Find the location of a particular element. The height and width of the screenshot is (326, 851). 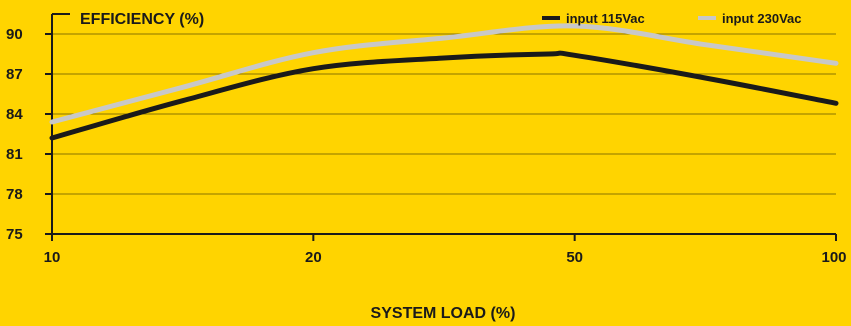

y-tick-label: 87 is located at coordinates (14, 74).